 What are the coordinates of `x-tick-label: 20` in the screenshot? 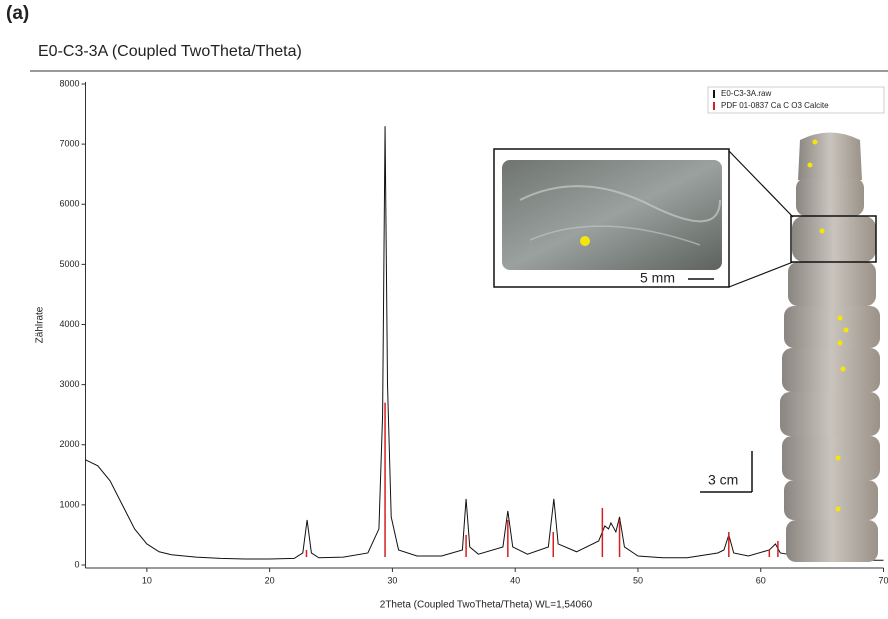 It's located at (270, 580).